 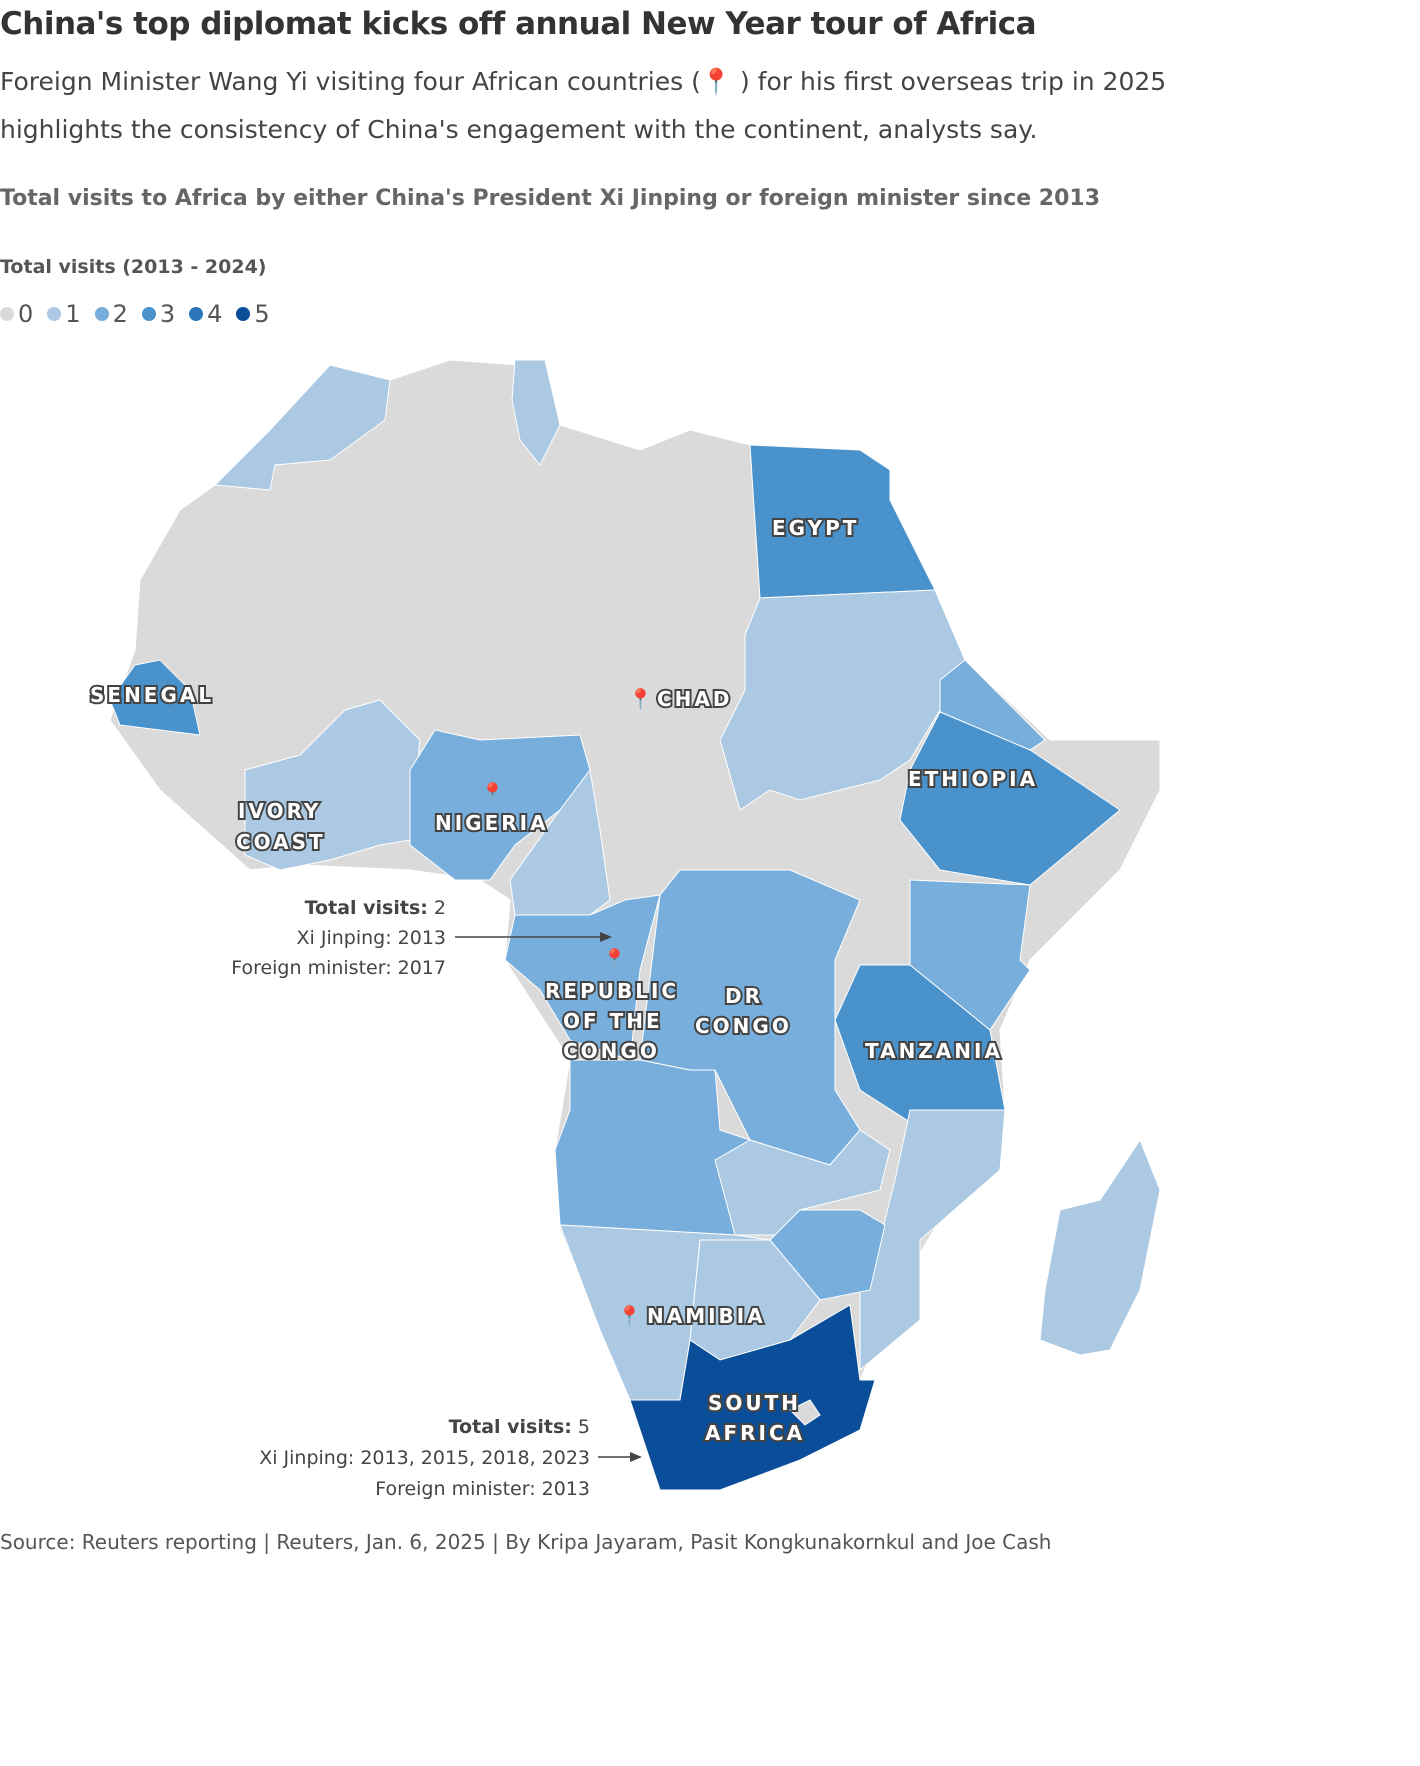 What do you see at coordinates (805, 1412) in the screenshot?
I see `lesotho` at bounding box center [805, 1412].